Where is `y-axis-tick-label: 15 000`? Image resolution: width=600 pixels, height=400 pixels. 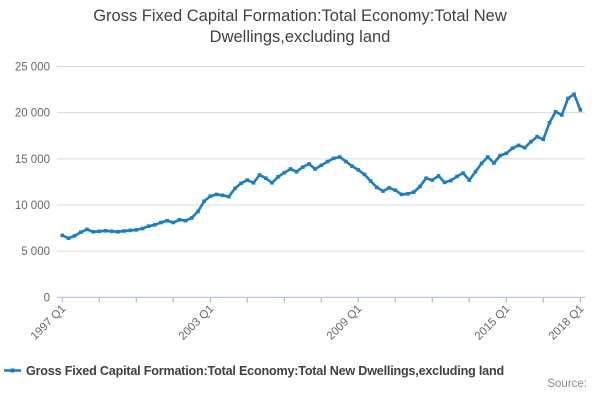
y-axis-tick-label: 15 000 is located at coordinates (32, 160).